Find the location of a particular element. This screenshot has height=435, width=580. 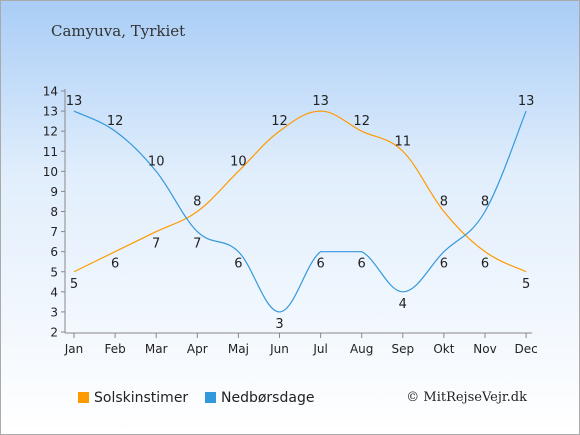

x-tick-label: Nov is located at coordinates (484, 349).